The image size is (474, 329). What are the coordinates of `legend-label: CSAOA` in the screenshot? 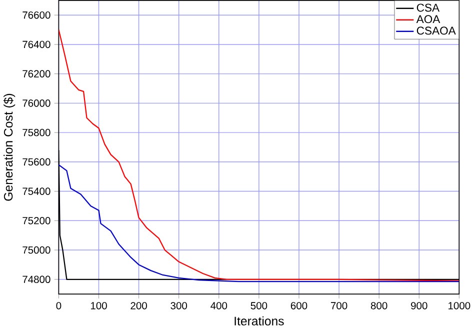 It's located at (436, 30).